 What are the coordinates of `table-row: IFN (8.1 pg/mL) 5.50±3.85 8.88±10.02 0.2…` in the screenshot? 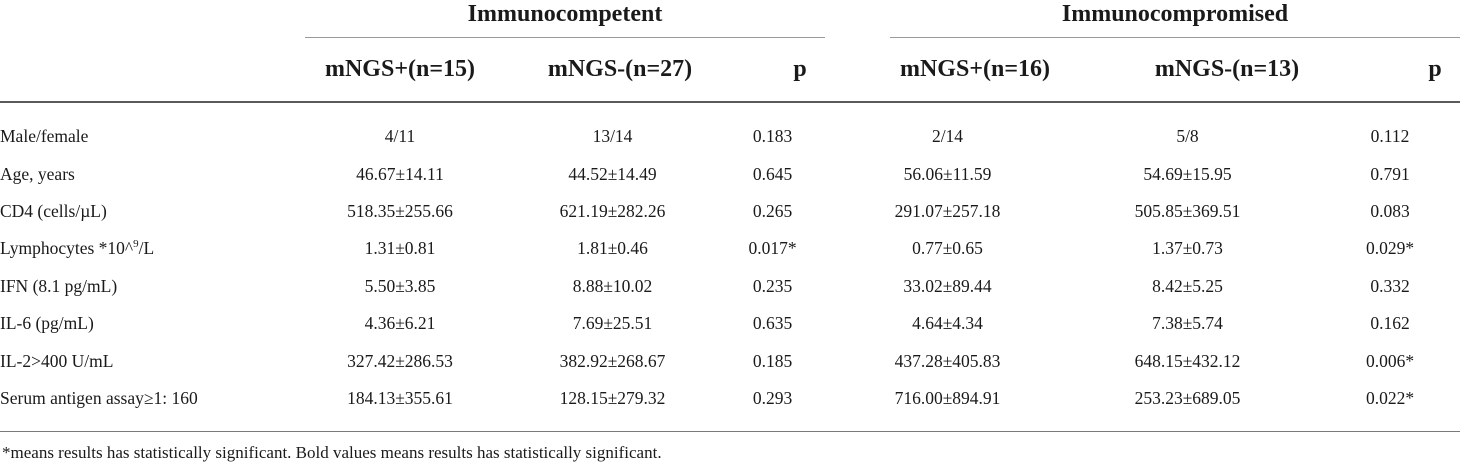 It's located at (730, 286).